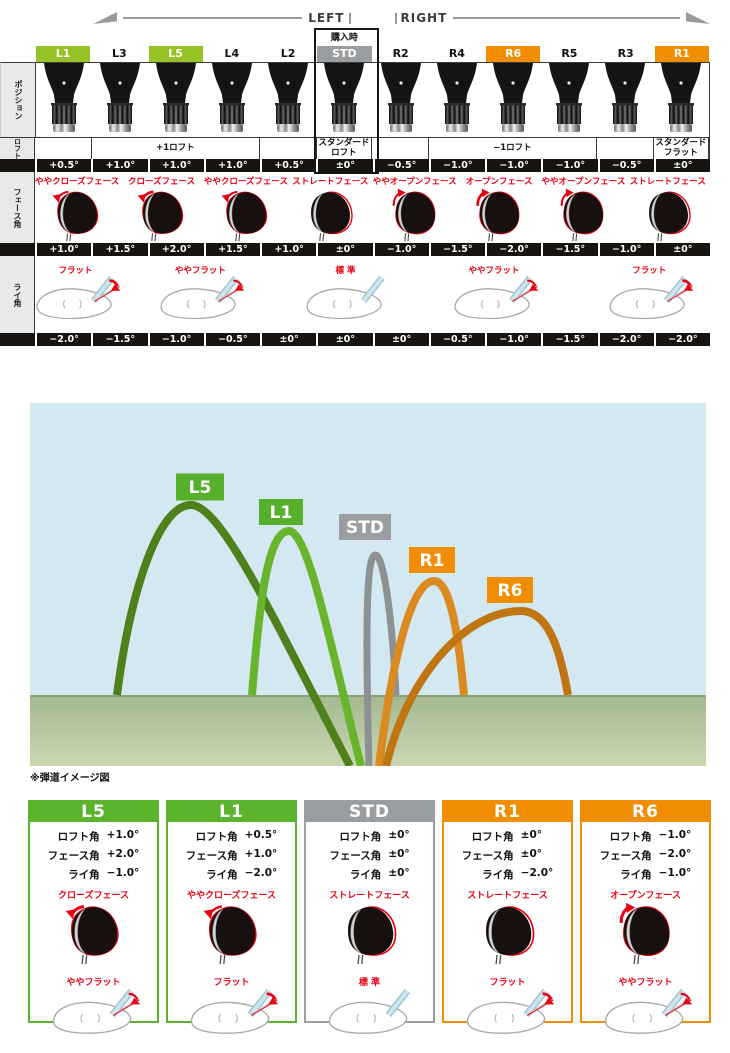  Describe the element at coordinates (281, 513) in the screenshot. I see `svg-text: L1` at that location.